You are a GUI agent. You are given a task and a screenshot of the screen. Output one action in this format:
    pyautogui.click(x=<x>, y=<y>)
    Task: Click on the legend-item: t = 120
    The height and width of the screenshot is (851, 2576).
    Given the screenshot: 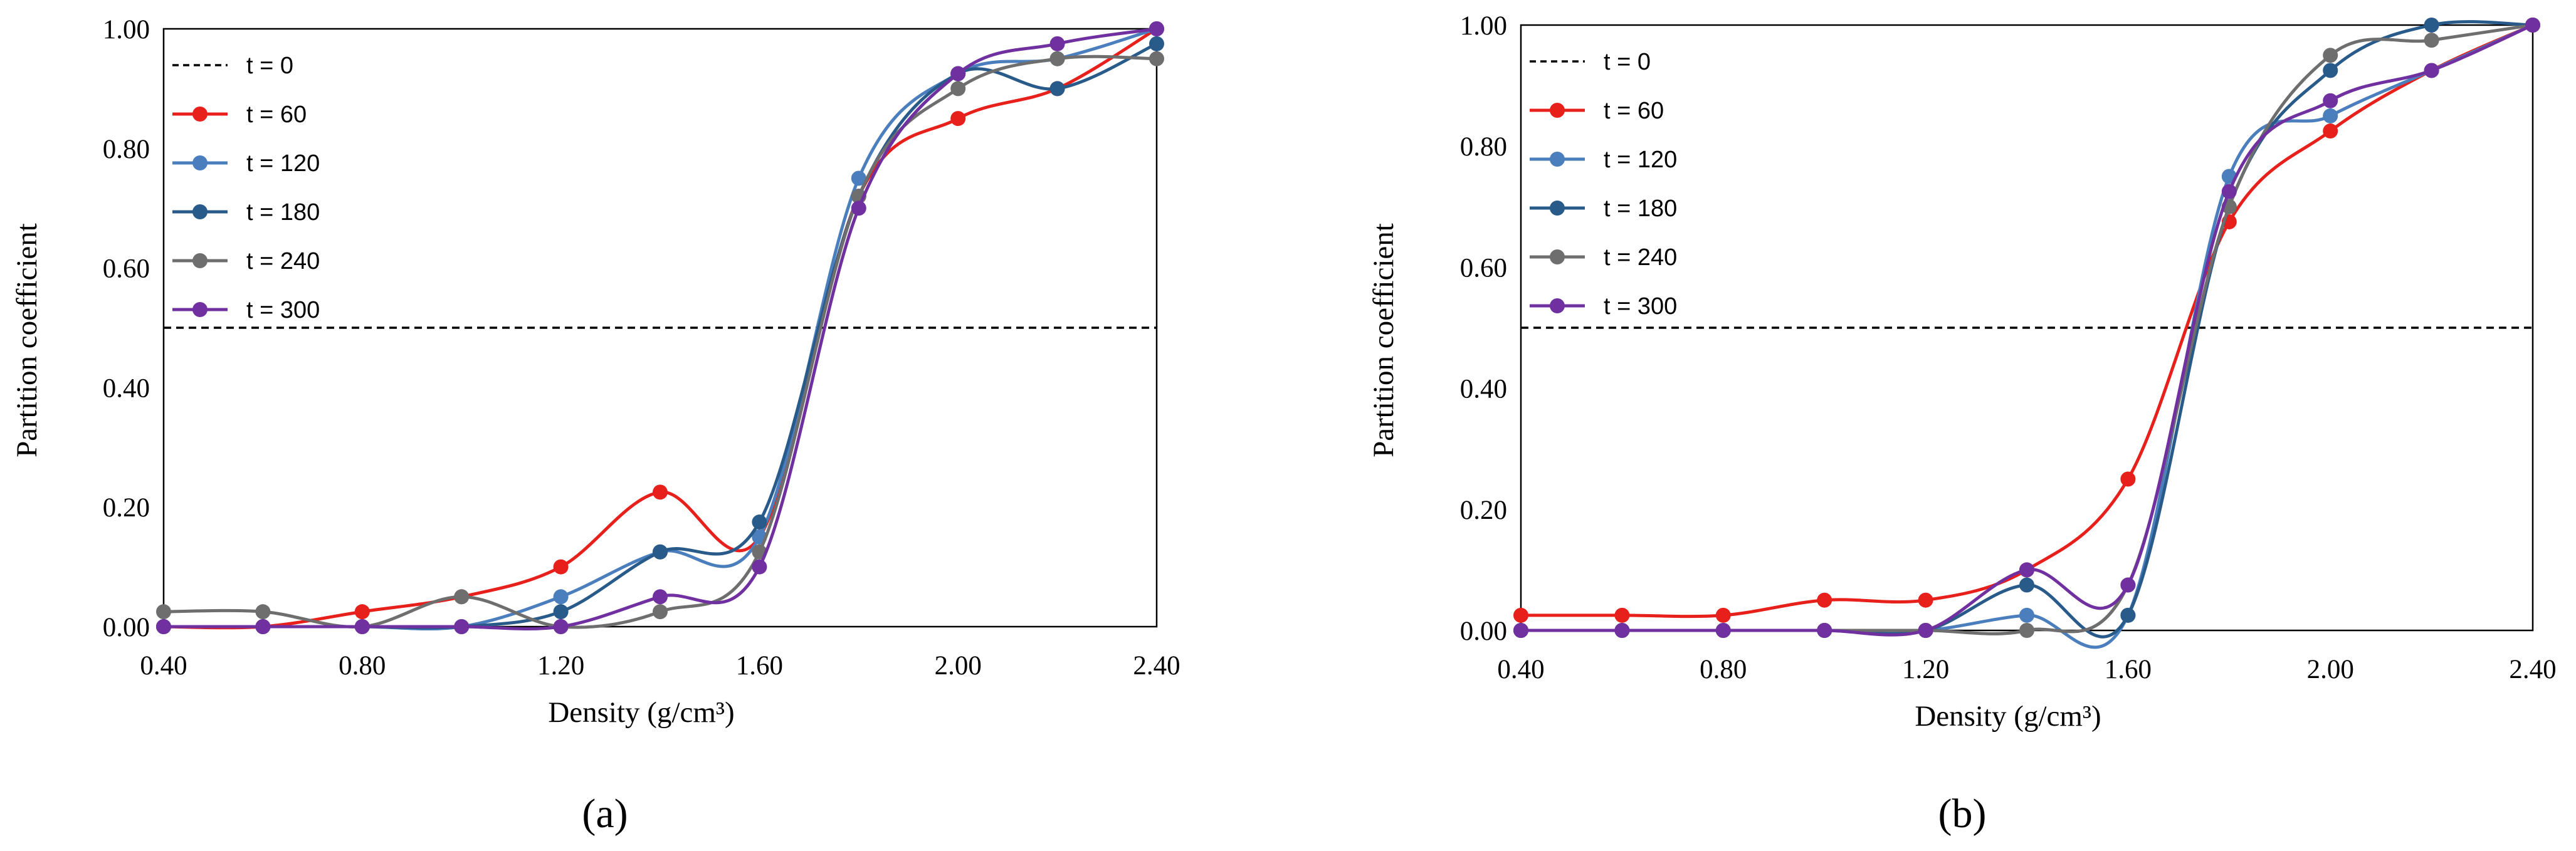 What is the action you would take?
    pyautogui.click(x=1603, y=160)
    